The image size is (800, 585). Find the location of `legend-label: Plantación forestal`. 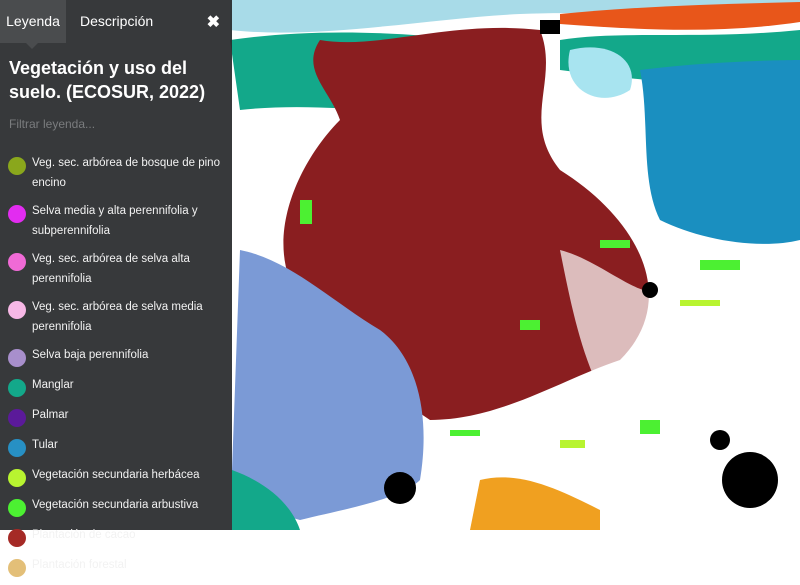

legend-label: Plantación forestal is located at coordinates (79, 565).